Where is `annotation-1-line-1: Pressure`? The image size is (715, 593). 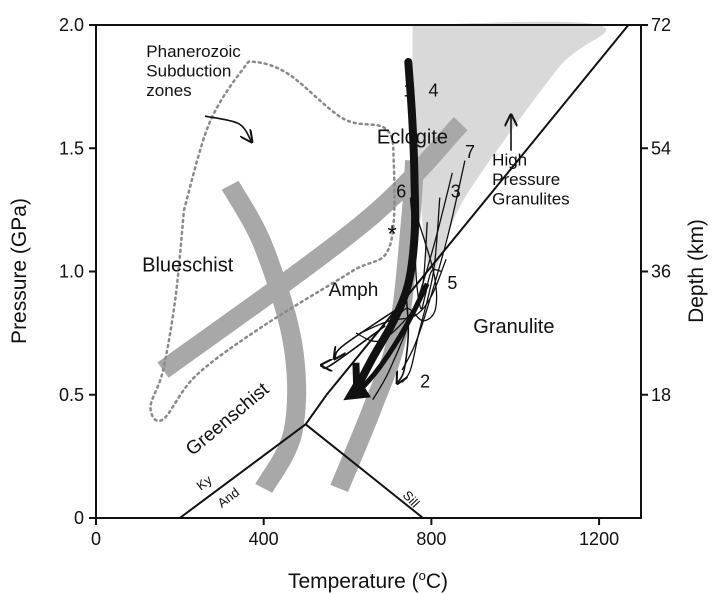 annotation-1-line-1: Pressure is located at coordinates (526, 179).